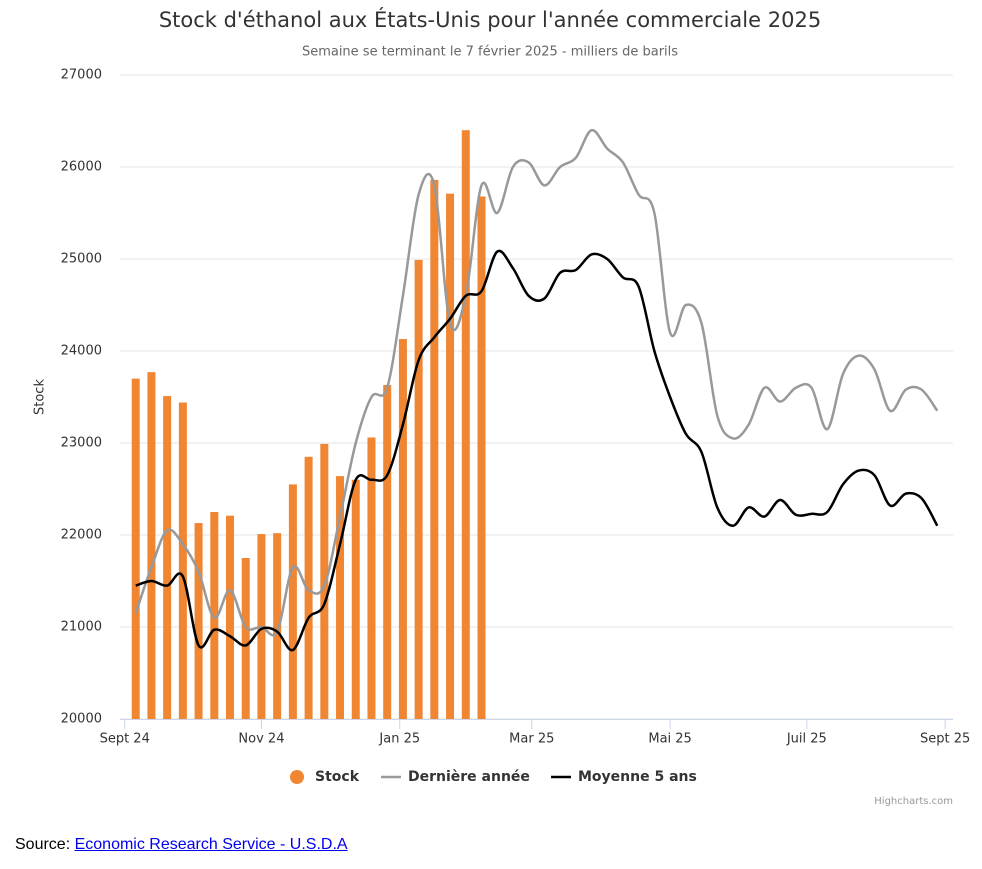 The image size is (982, 869). Describe the element at coordinates (81, 535) in the screenshot. I see `y-tick-label: 22000` at that location.